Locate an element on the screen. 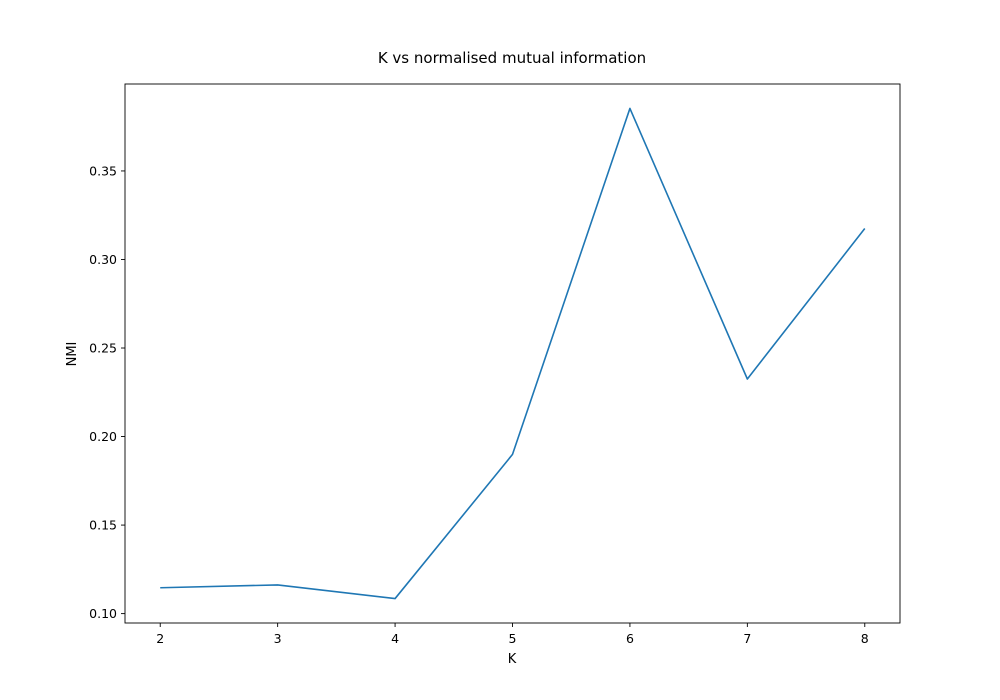 The width and height of the screenshot is (1000, 700). x-tick-label: 2 is located at coordinates (160, 638).